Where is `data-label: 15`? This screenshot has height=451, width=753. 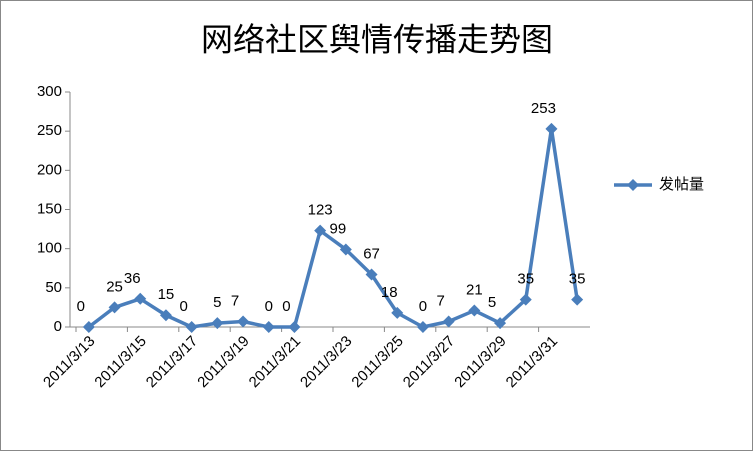 data-label: 15 is located at coordinates (166, 294).